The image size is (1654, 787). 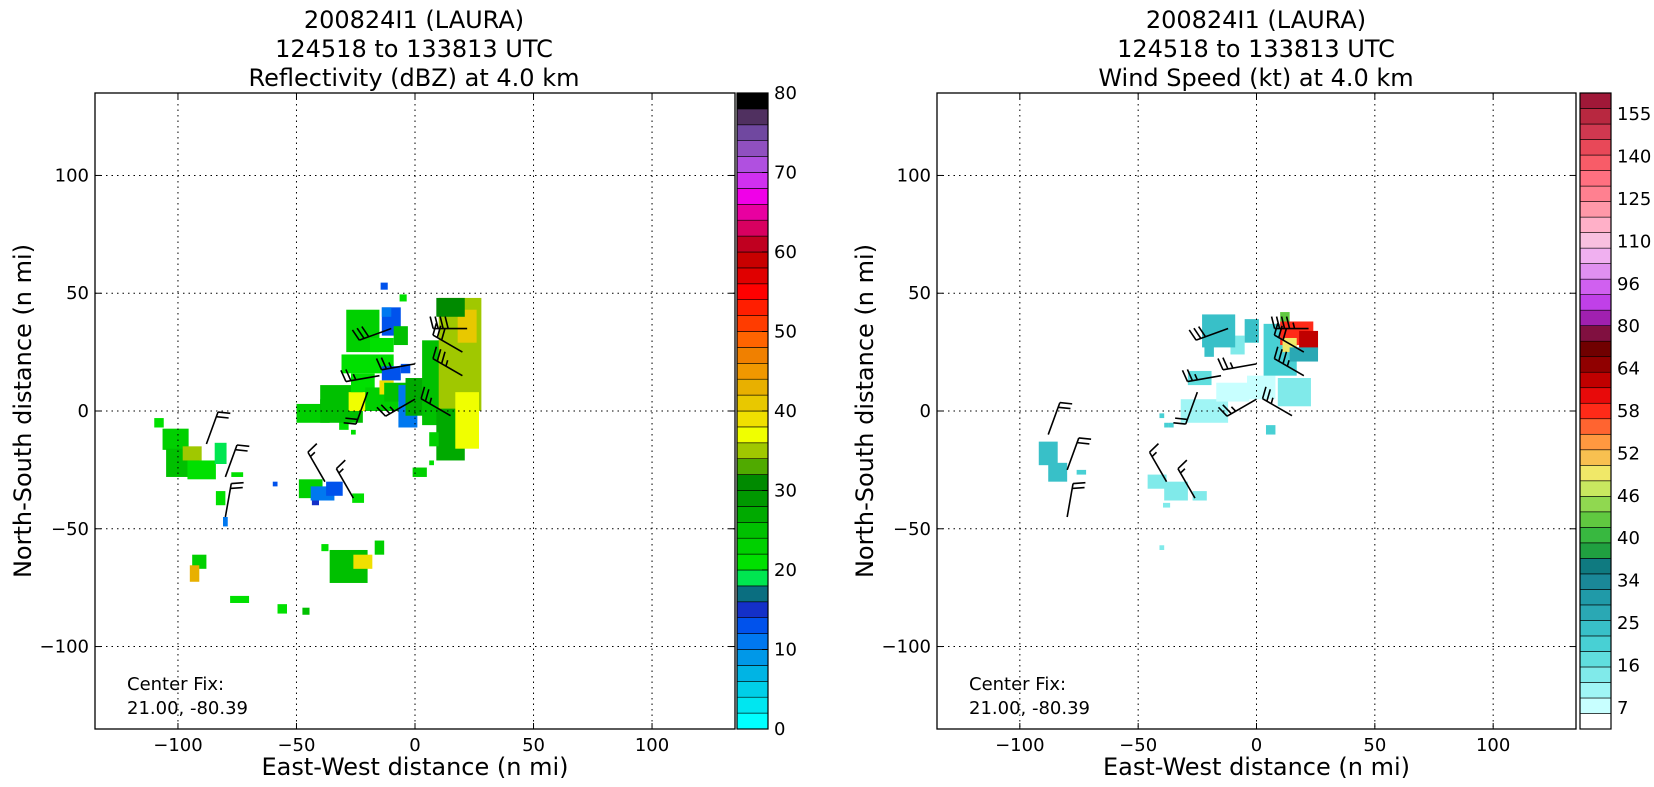 I want to click on colorbar-tick-label: 7, so click(x=1622, y=708).